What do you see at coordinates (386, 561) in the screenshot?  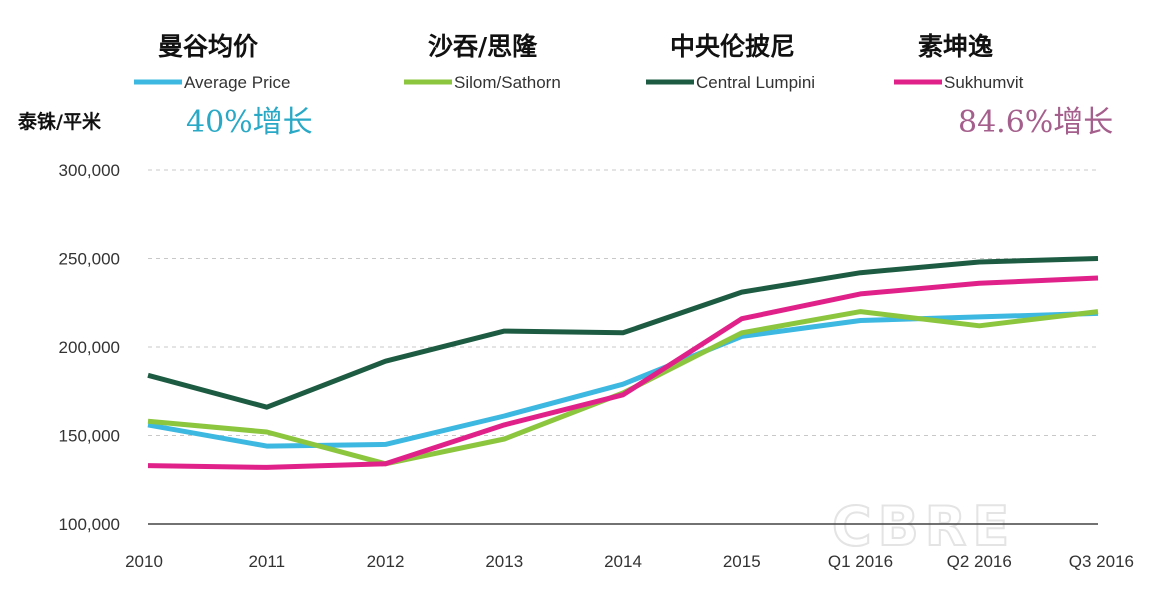 I see `x-tick-label: 2012` at bounding box center [386, 561].